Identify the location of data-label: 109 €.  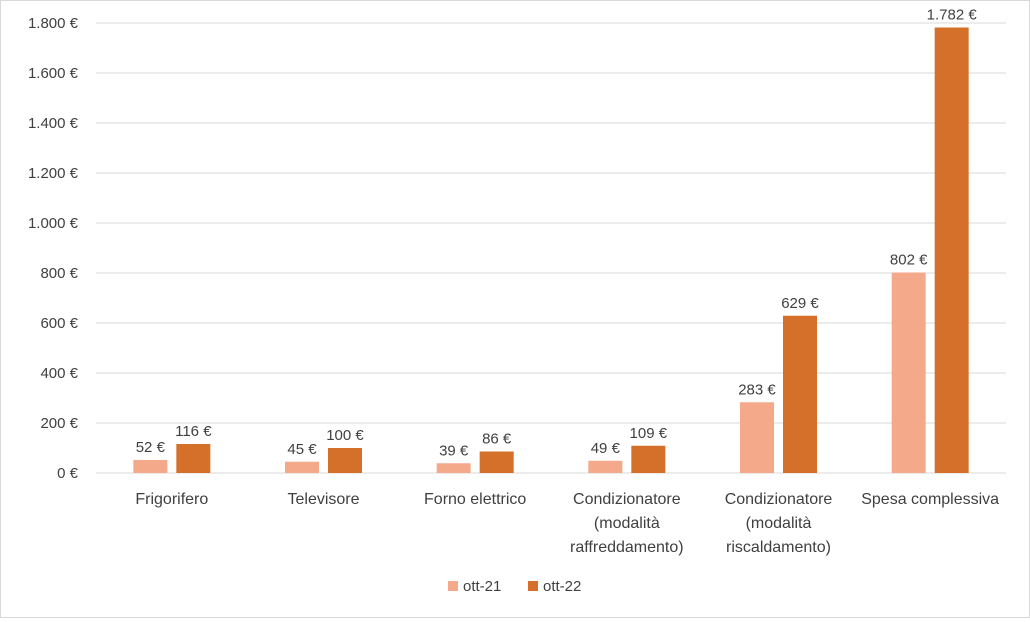
(649, 433).